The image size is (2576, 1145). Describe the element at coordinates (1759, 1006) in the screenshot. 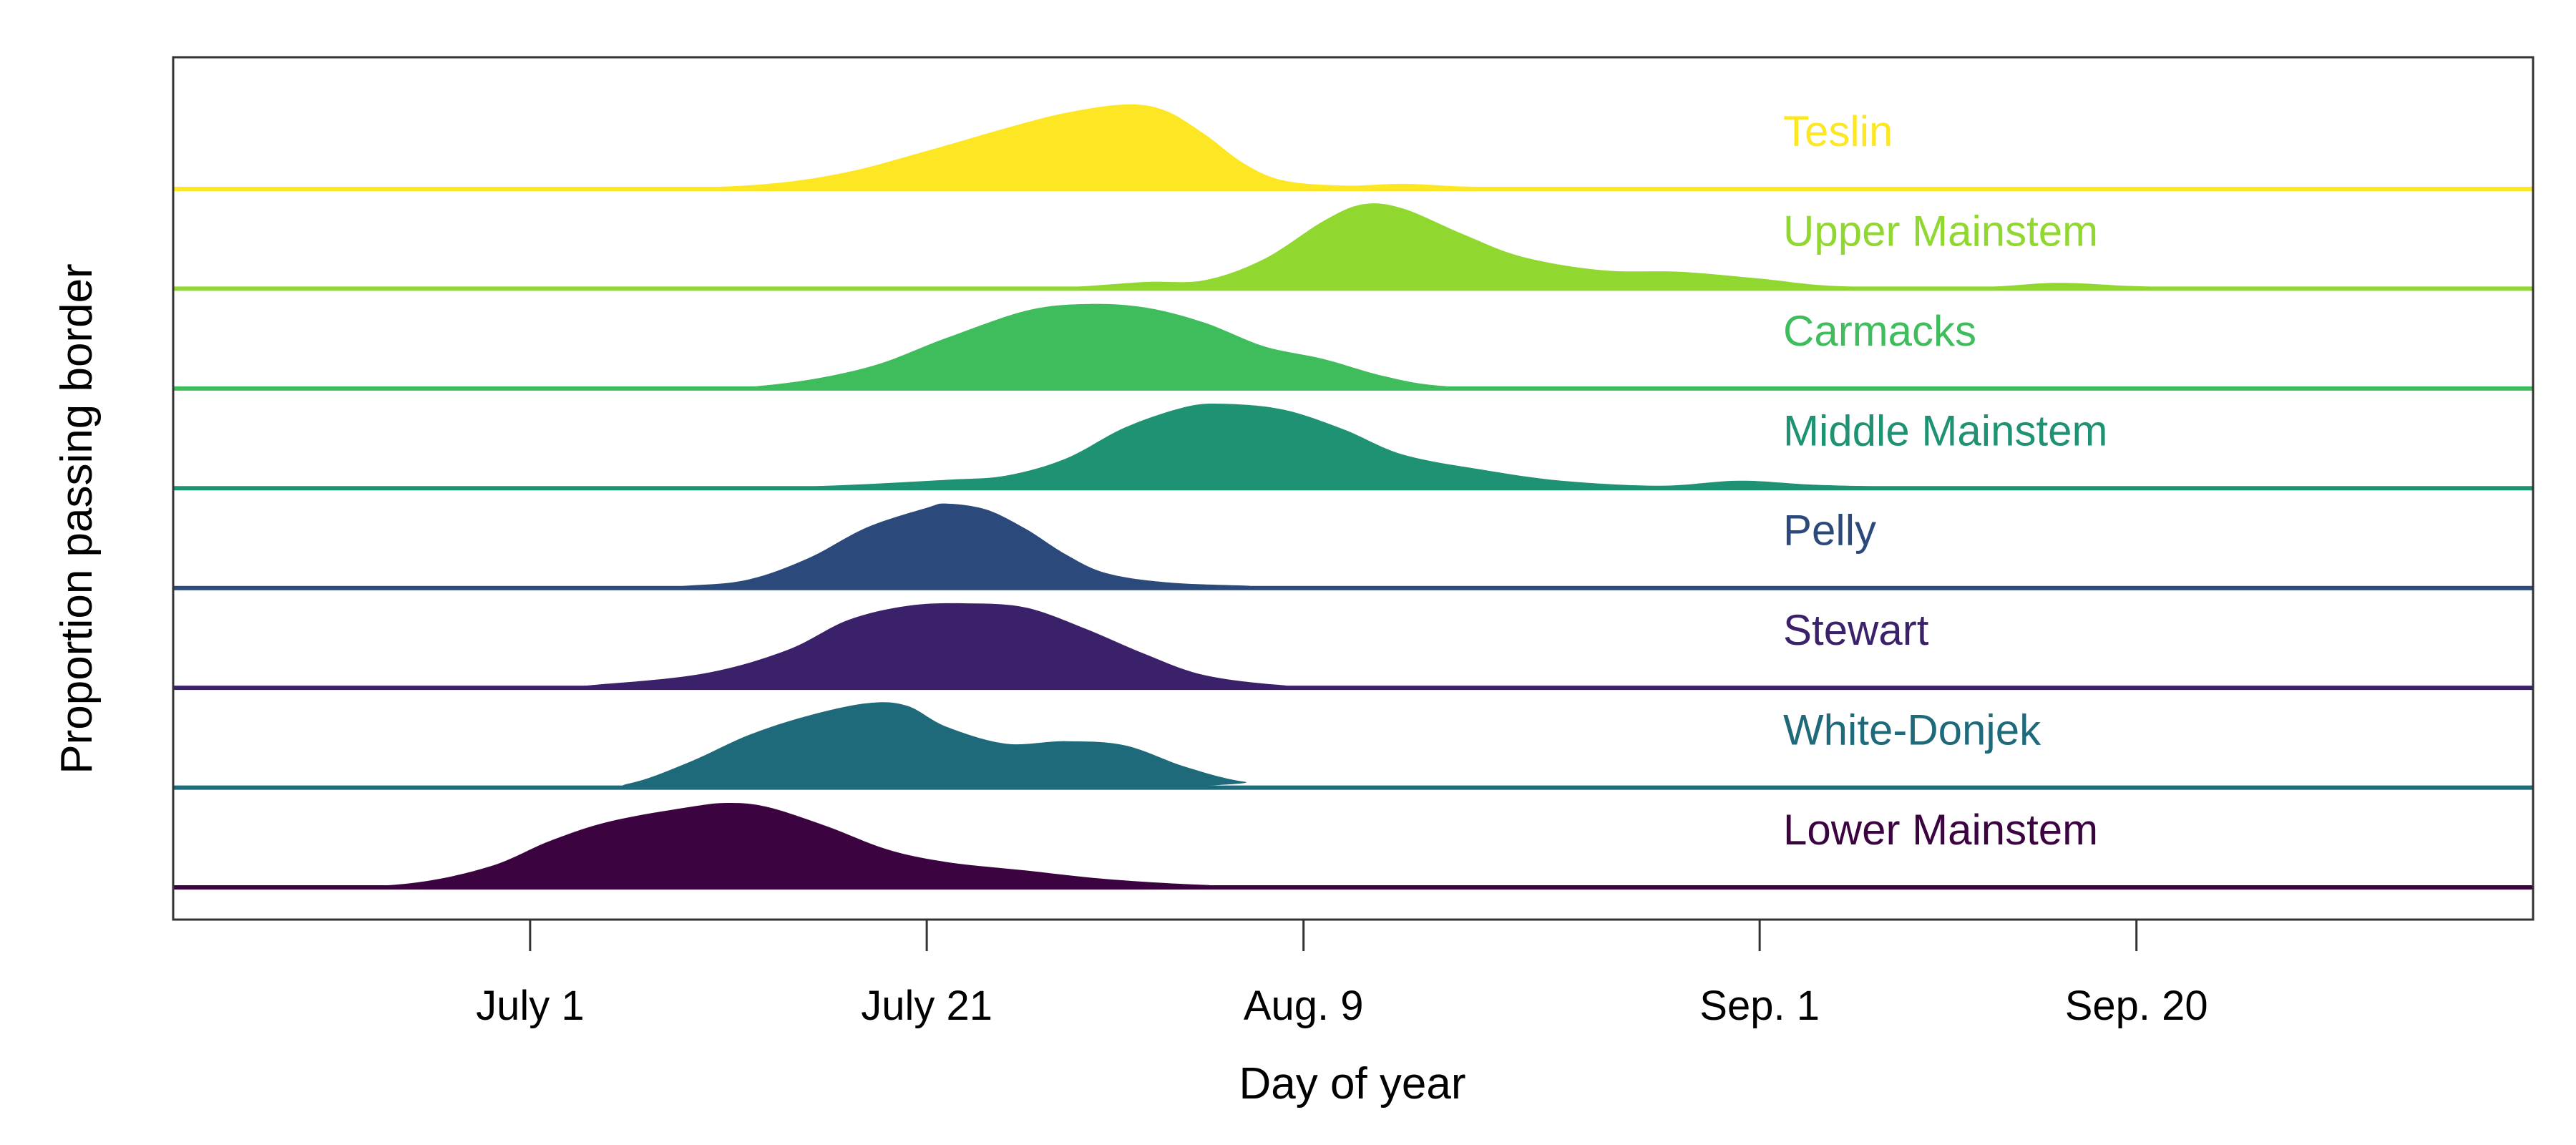

I see `x-tick-label-sep-1: Sep. 1` at that location.